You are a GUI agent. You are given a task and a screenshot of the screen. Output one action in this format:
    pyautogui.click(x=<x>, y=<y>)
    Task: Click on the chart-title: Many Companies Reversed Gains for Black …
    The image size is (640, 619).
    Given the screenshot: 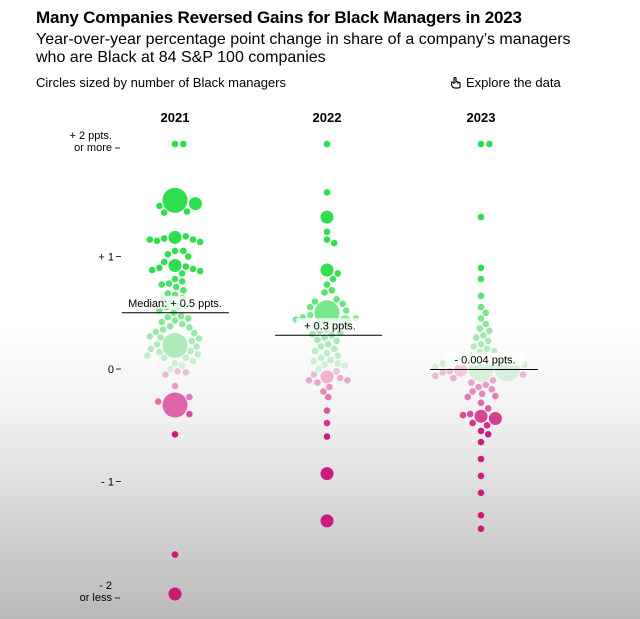 What is the action you would take?
    pyautogui.click(x=279, y=17)
    